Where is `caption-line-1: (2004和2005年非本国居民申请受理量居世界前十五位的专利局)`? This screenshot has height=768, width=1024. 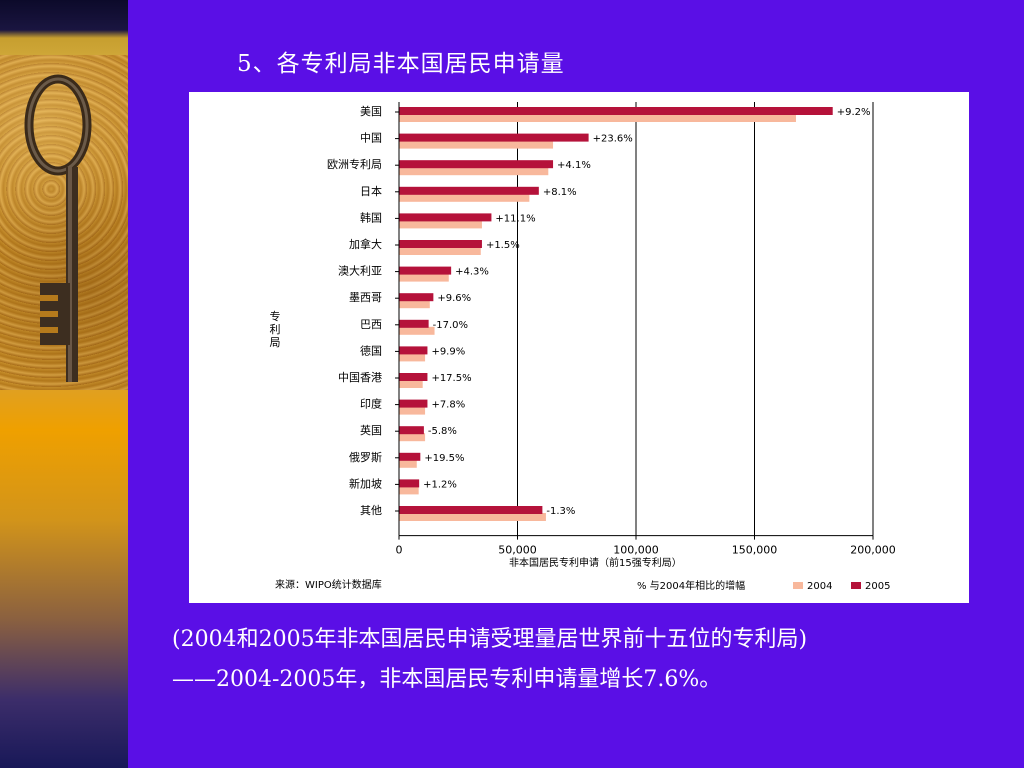 caption-line-1: (2004和2005年非本国居民申请受理量居世界前十五位的专利局) is located at coordinates (490, 639).